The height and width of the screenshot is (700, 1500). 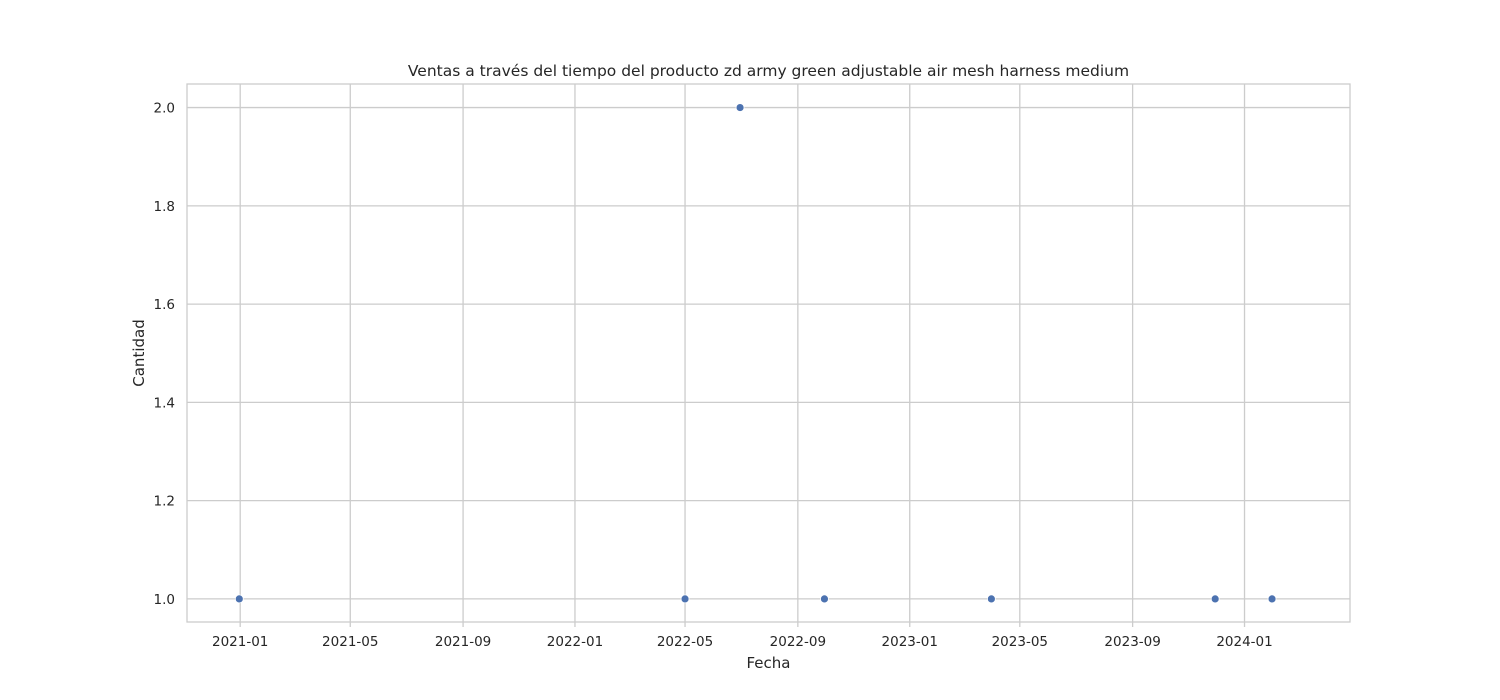 What do you see at coordinates (685, 642) in the screenshot?
I see `x-tick-label: 2022-05` at bounding box center [685, 642].